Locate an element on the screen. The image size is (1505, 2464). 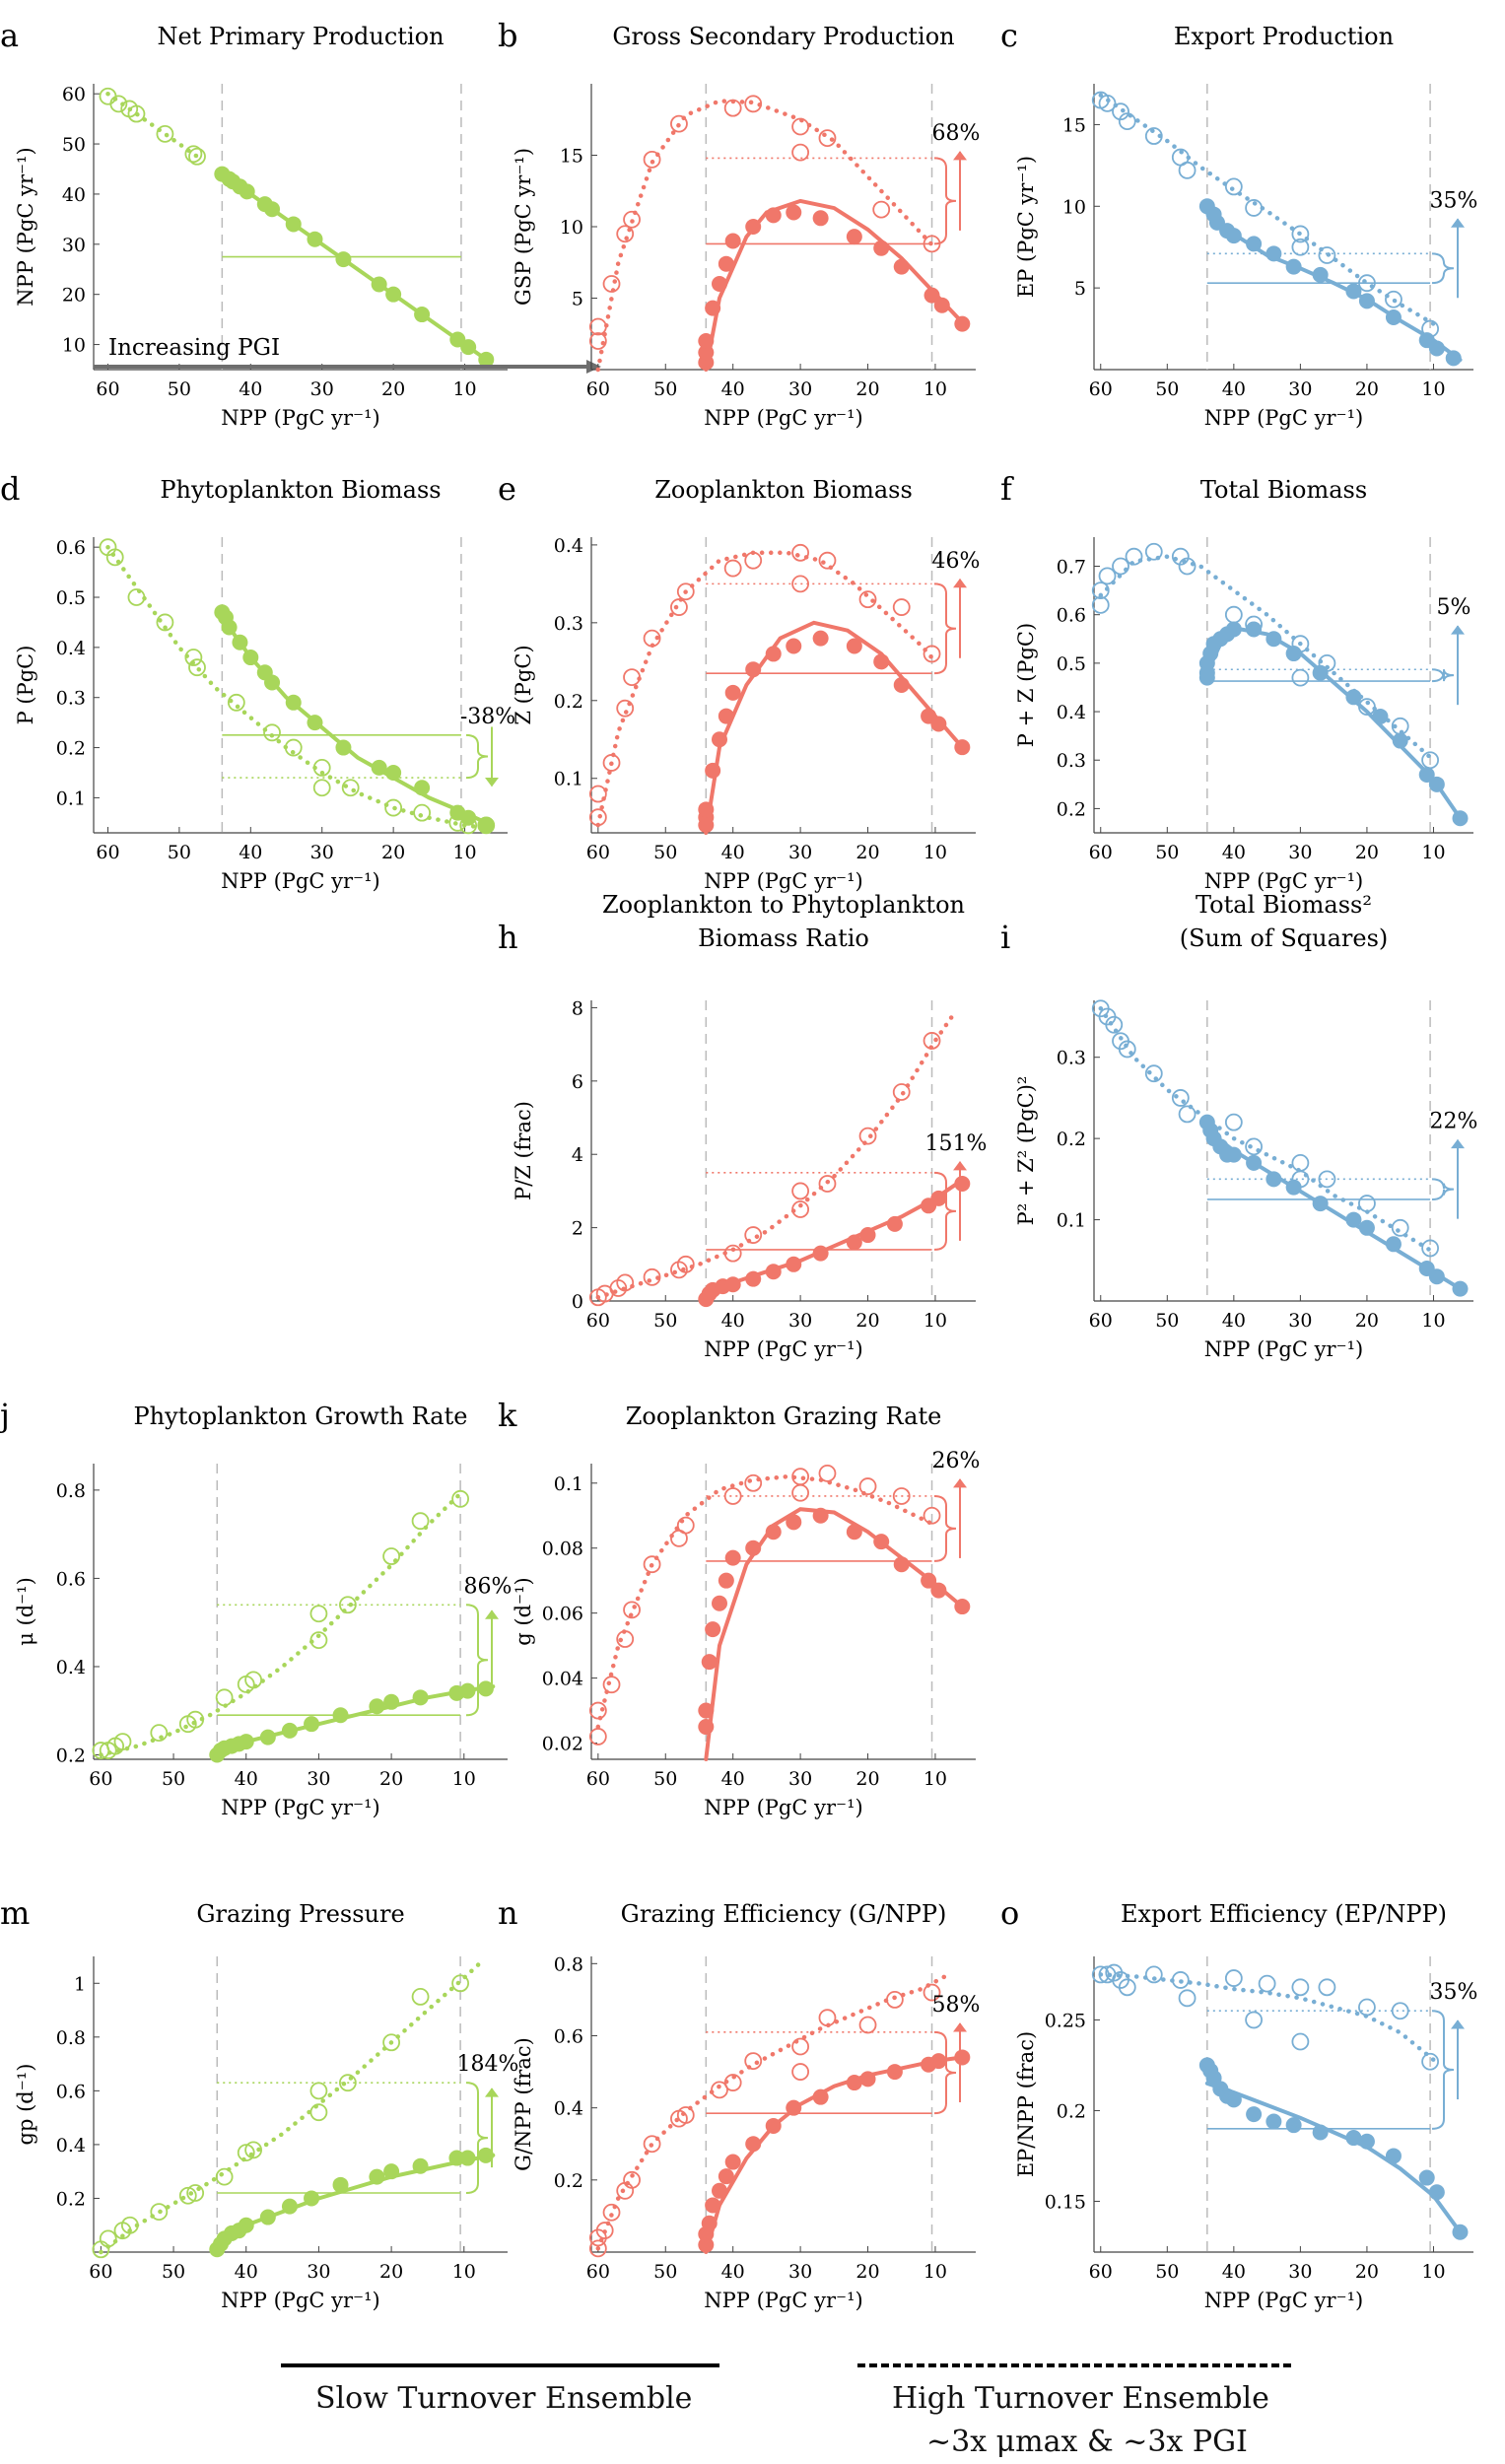
y-axis-label: gp (d⁻¹) is located at coordinates (25, 2105).